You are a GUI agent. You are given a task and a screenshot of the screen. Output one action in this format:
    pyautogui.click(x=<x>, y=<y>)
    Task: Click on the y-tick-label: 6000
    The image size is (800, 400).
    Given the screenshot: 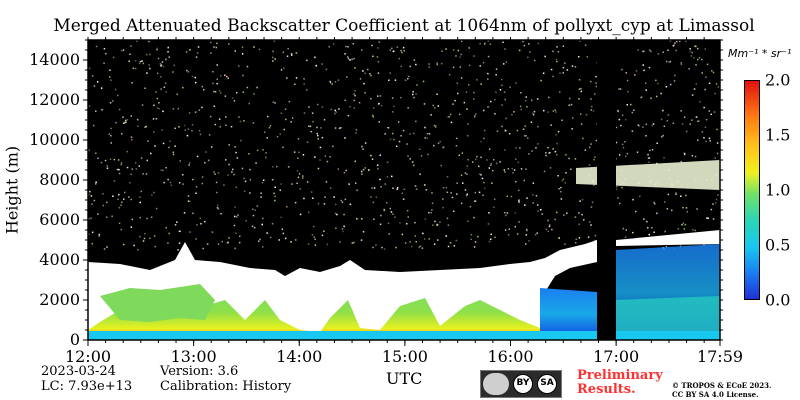 What is the action you would take?
    pyautogui.click(x=59, y=219)
    